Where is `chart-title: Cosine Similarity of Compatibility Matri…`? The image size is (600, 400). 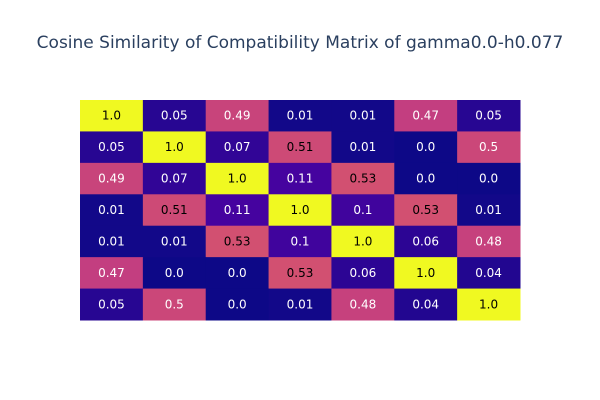
chart-title: Cosine Similarity of Compatibility Matri… is located at coordinates (300, 43).